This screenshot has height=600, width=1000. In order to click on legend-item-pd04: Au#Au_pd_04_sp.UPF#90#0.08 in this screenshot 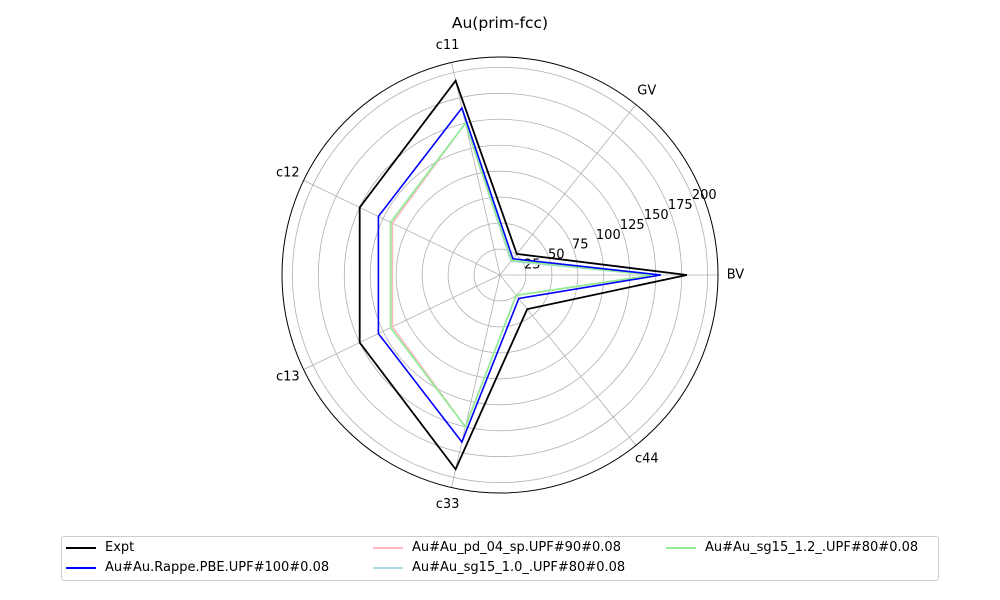, I will do `click(497, 547)`.